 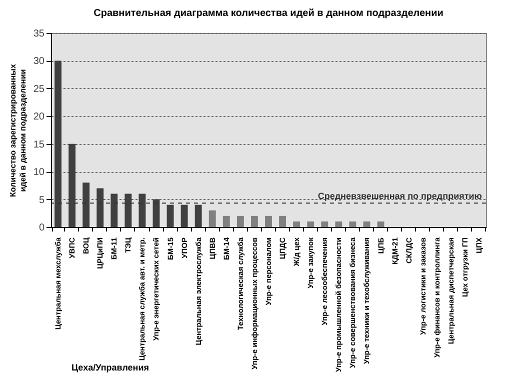 I want to click on y-tick-label: 30, so click(x=39, y=62).